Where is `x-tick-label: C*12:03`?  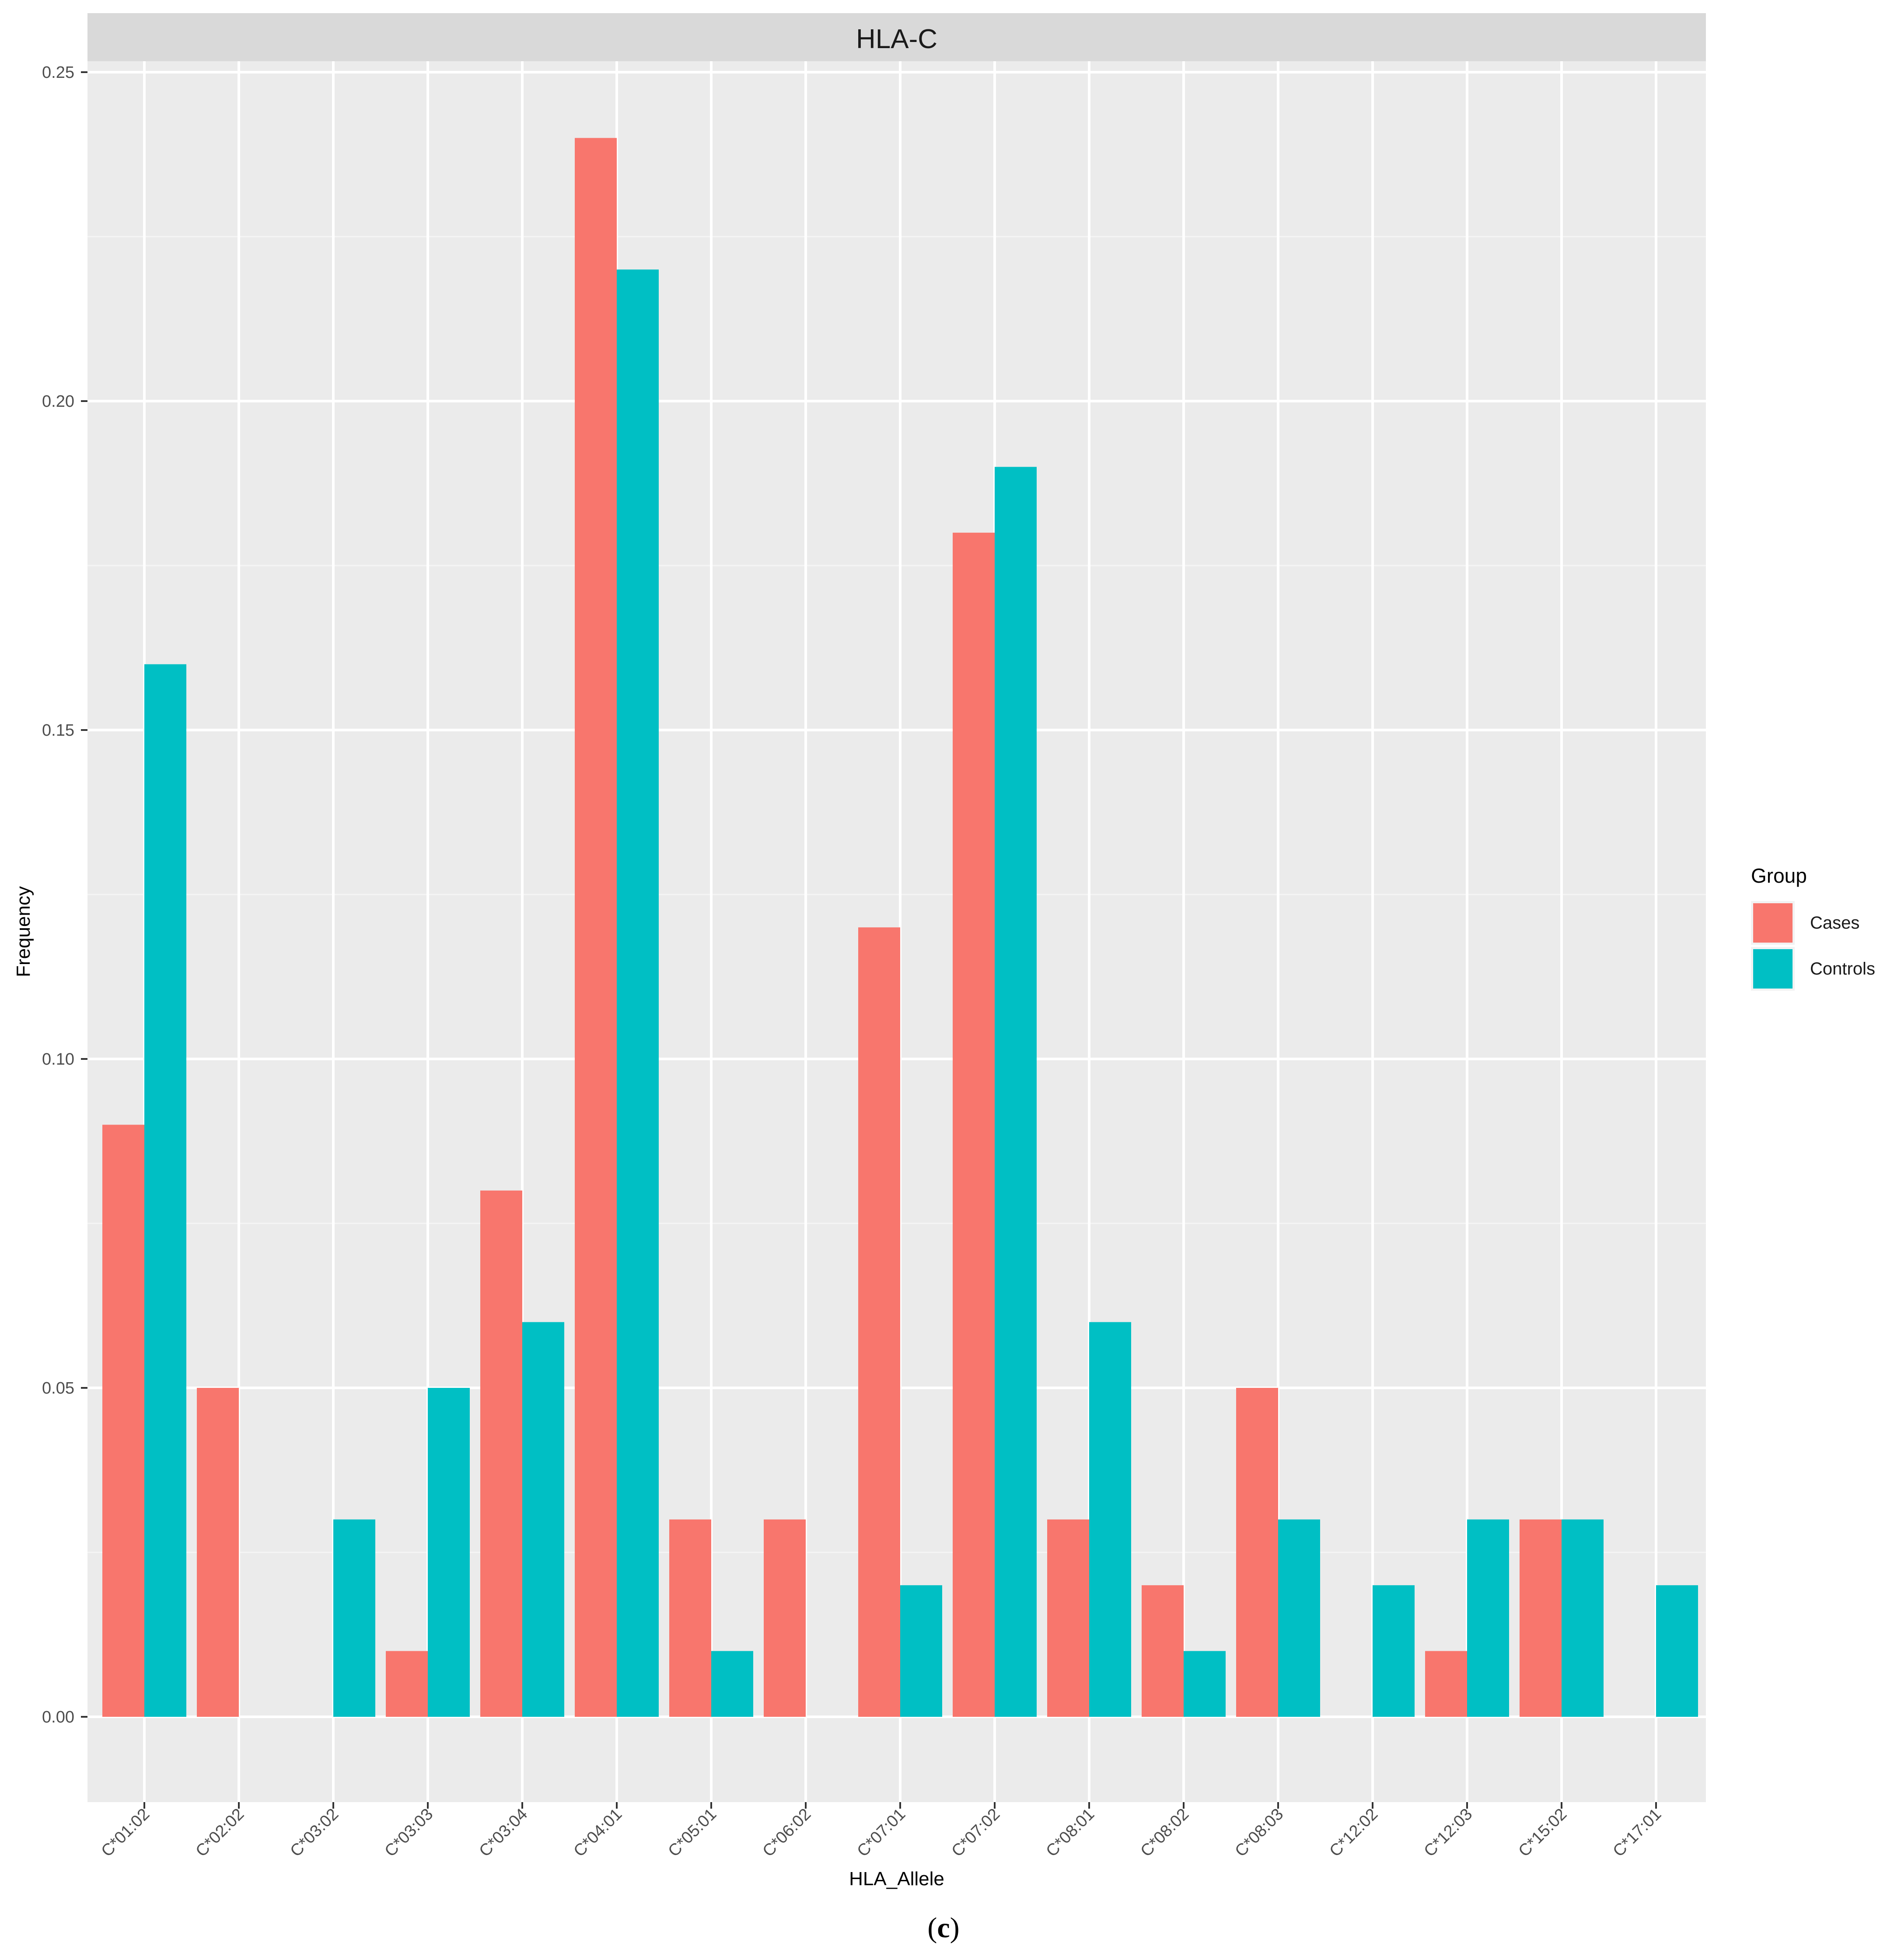 x-tick-label: C*12:03 is located at coordinates (1448, 1833).